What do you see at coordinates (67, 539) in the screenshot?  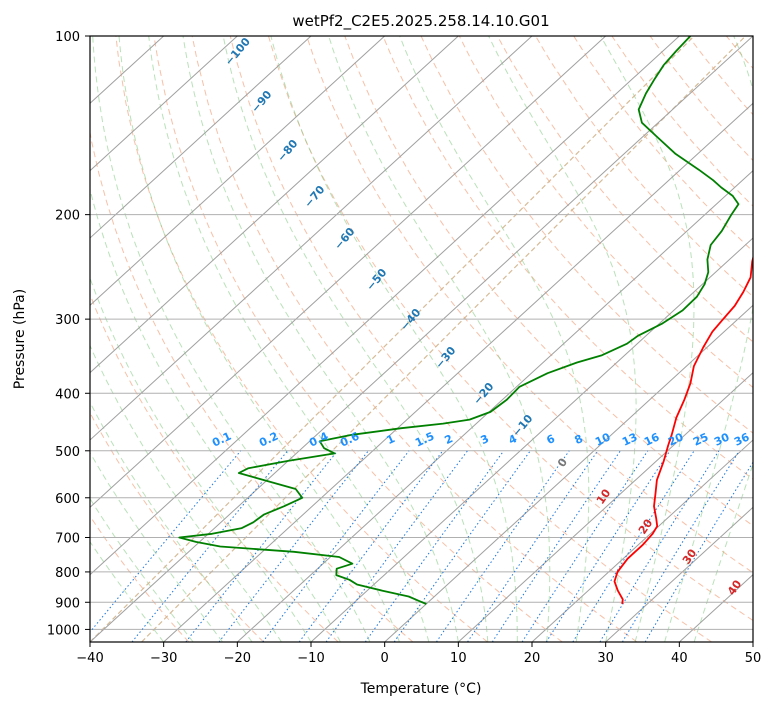 I see `y-tick-label: 700` at bounding box center [67, 539].